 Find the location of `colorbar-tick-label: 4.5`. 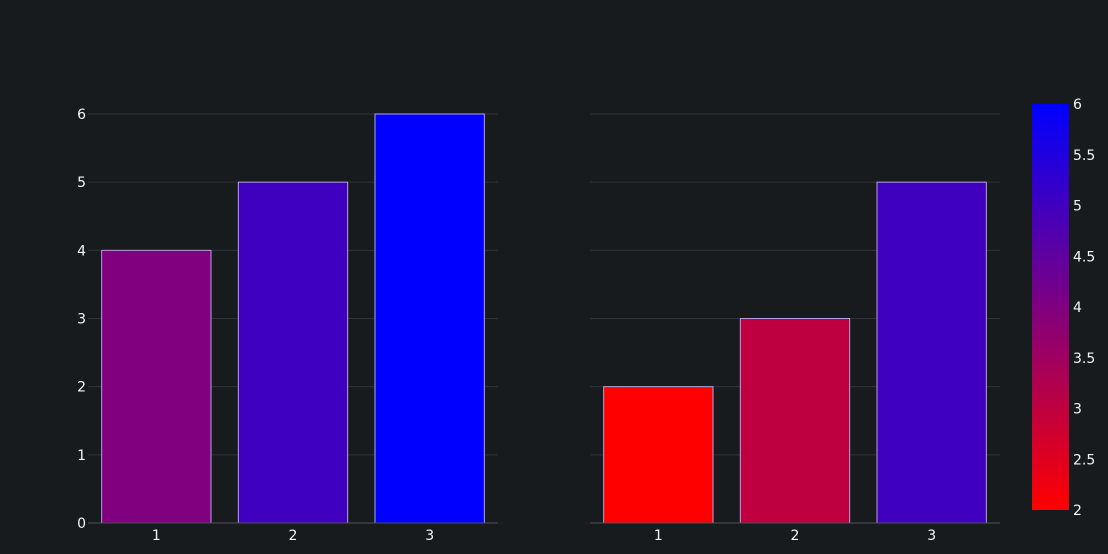

colorbar-tick-label: 4.5 is located at coordinates (1084, 257).